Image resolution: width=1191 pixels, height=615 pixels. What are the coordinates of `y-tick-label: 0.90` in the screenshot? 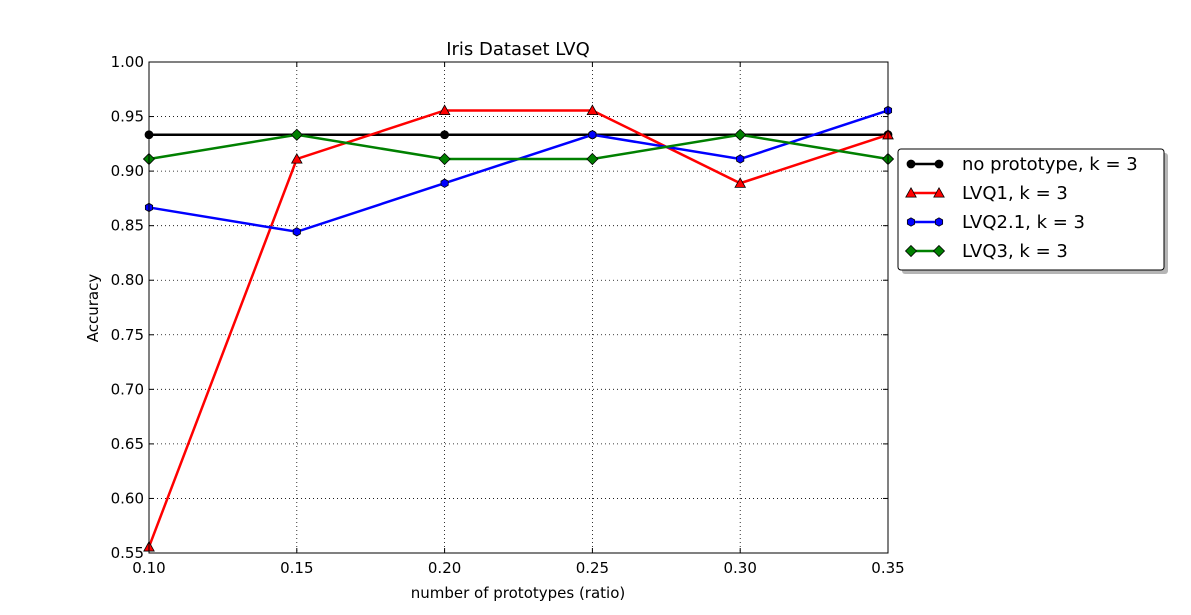 It's located at (127, 171).